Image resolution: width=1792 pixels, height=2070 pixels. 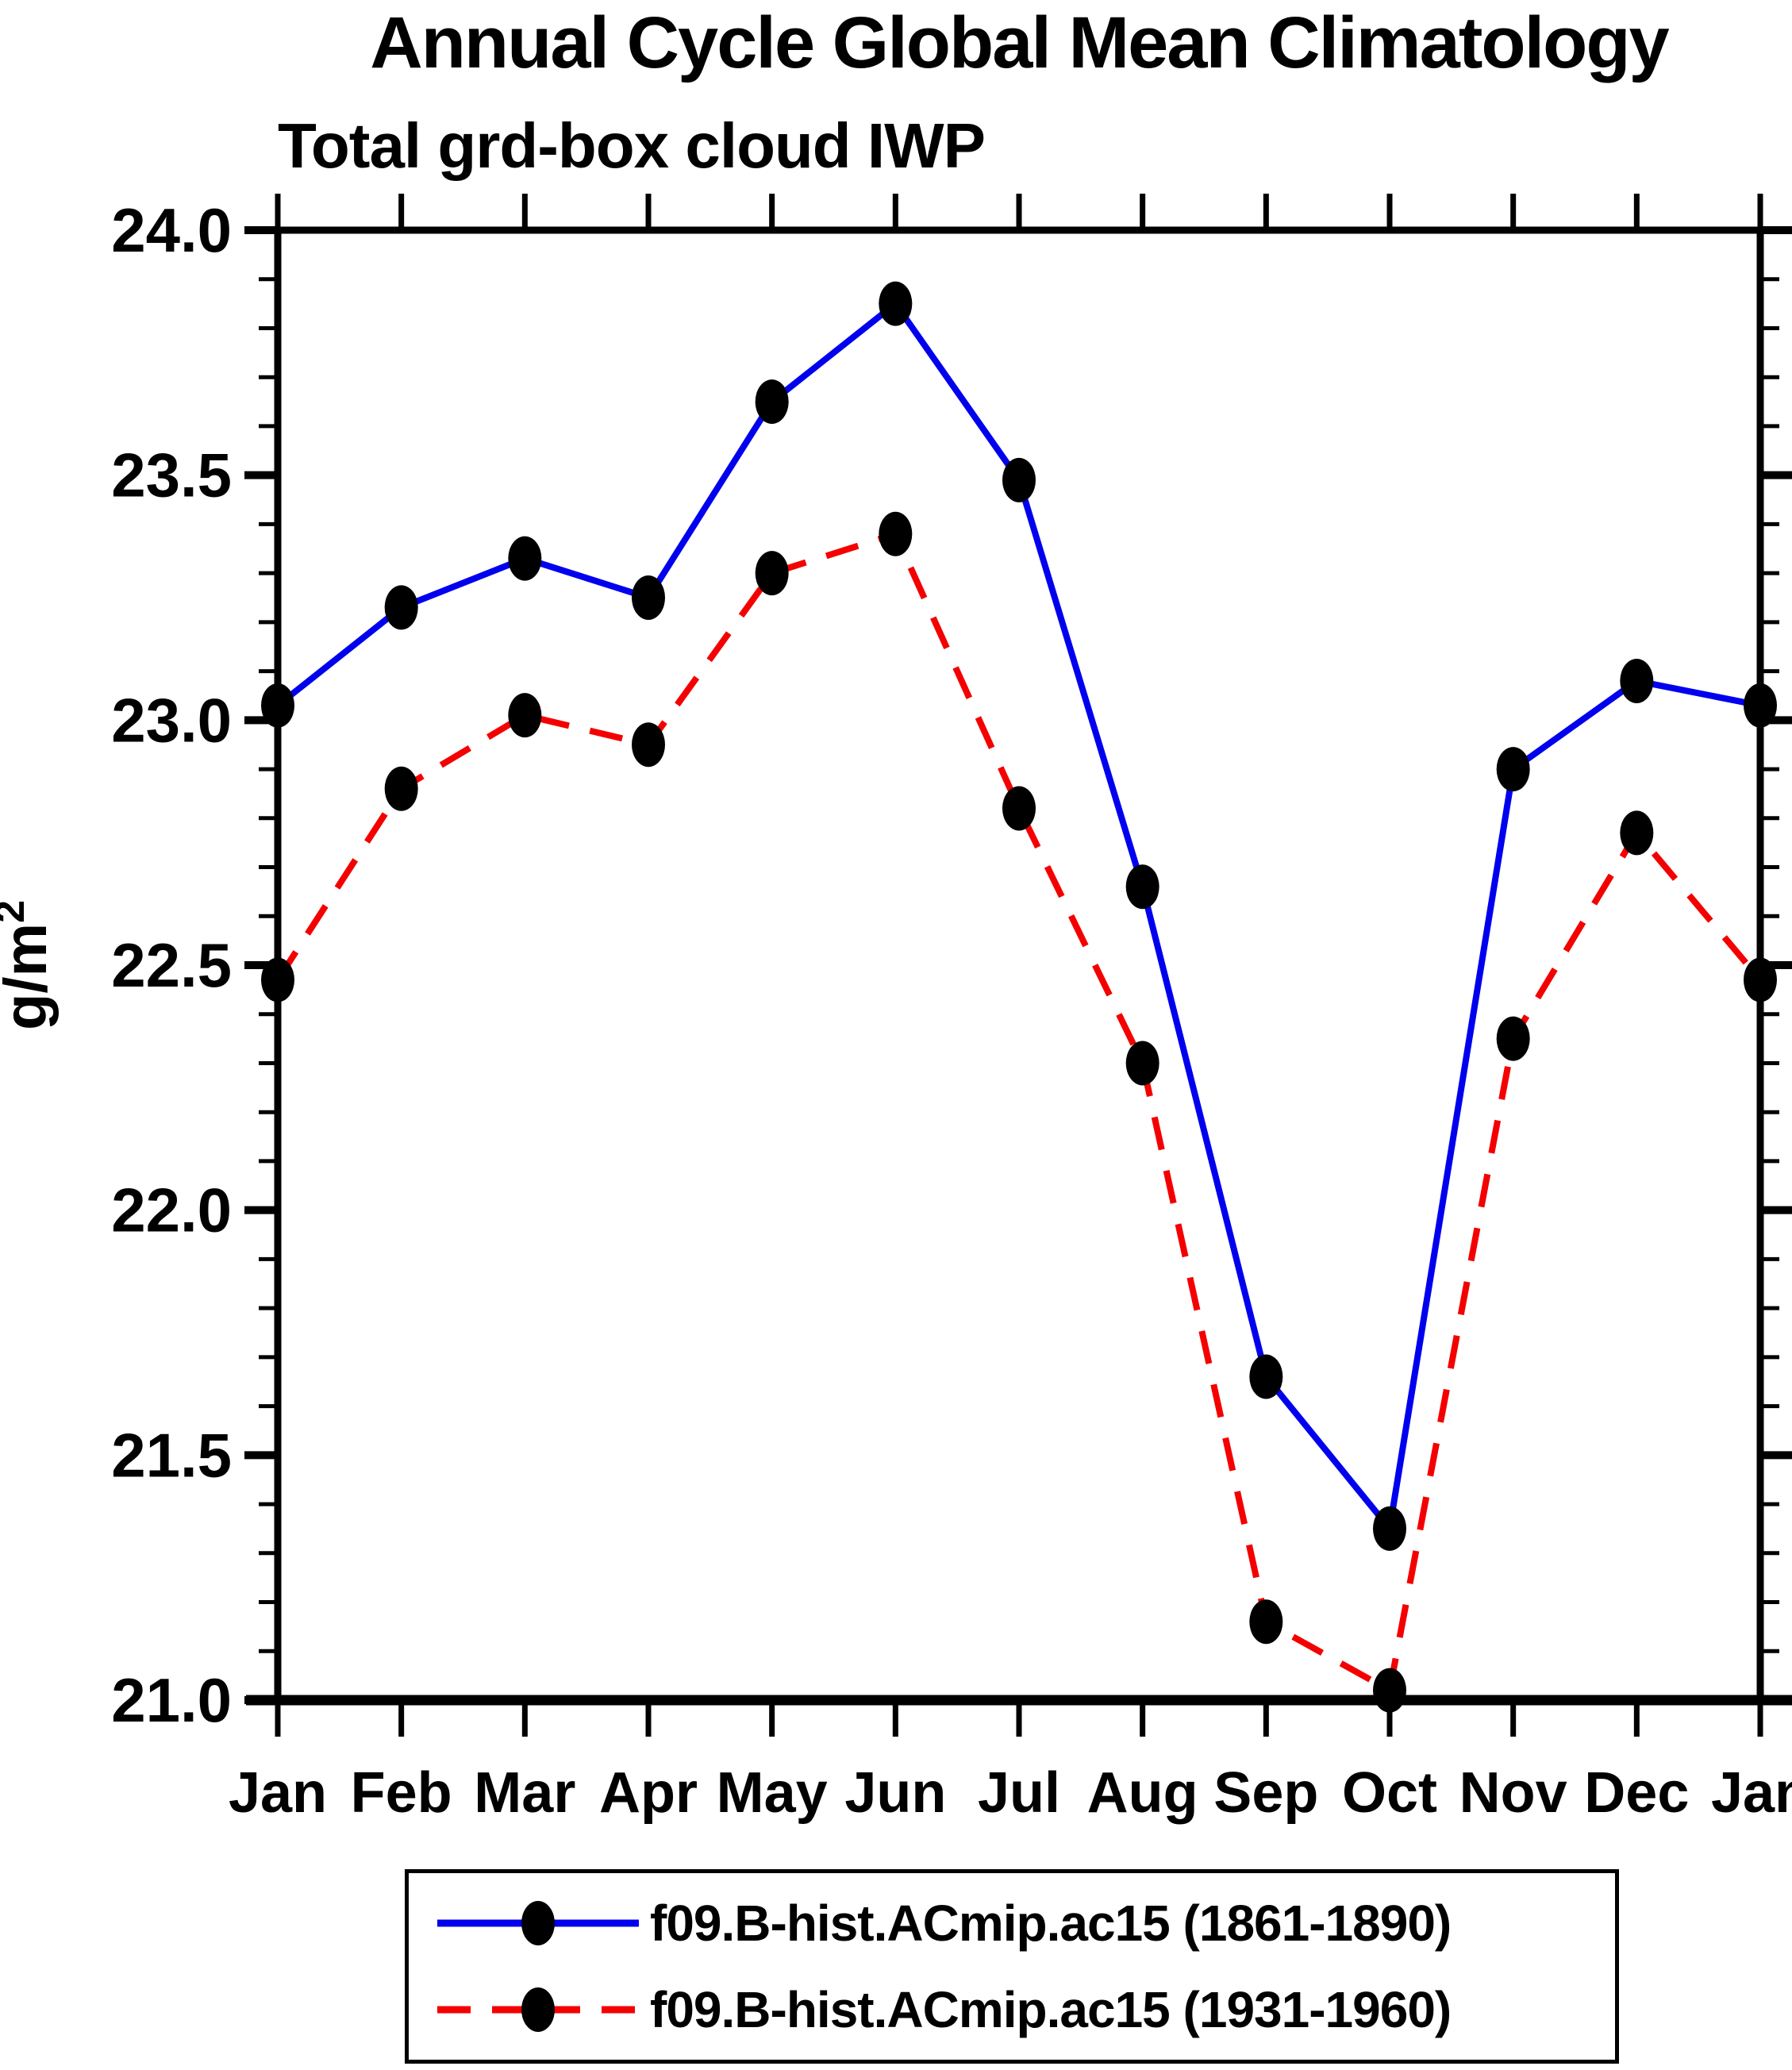 I want to click on legend-line-dashed-icon, so click(x=538, y=2009).